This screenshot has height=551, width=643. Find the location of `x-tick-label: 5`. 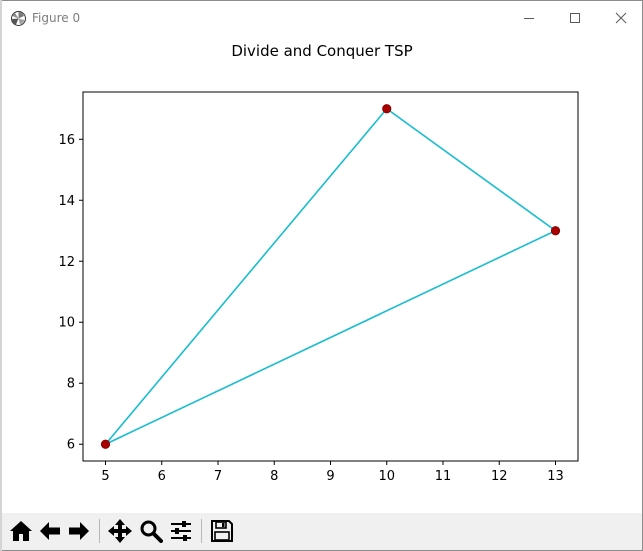

x-tick-label: 5 is located at coordinates (105, 476).